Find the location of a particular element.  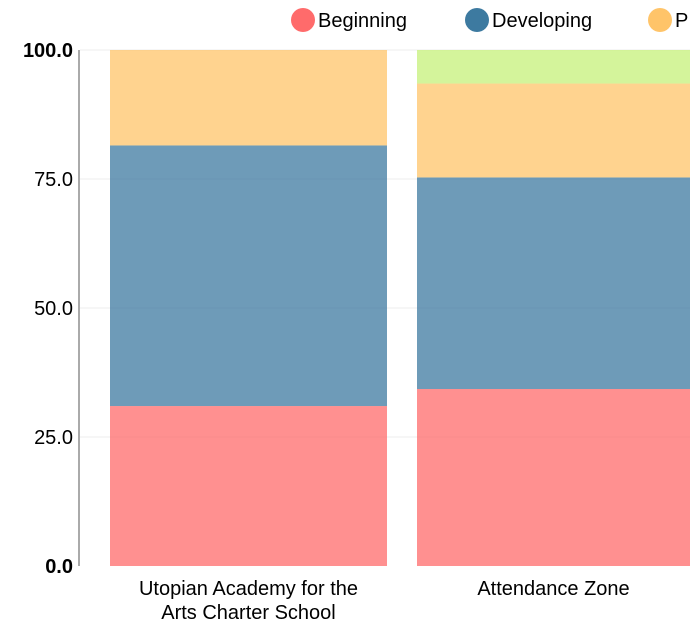

x-tick-label-0-0: Utopian Academy for the is located at coordinates (248, 589).